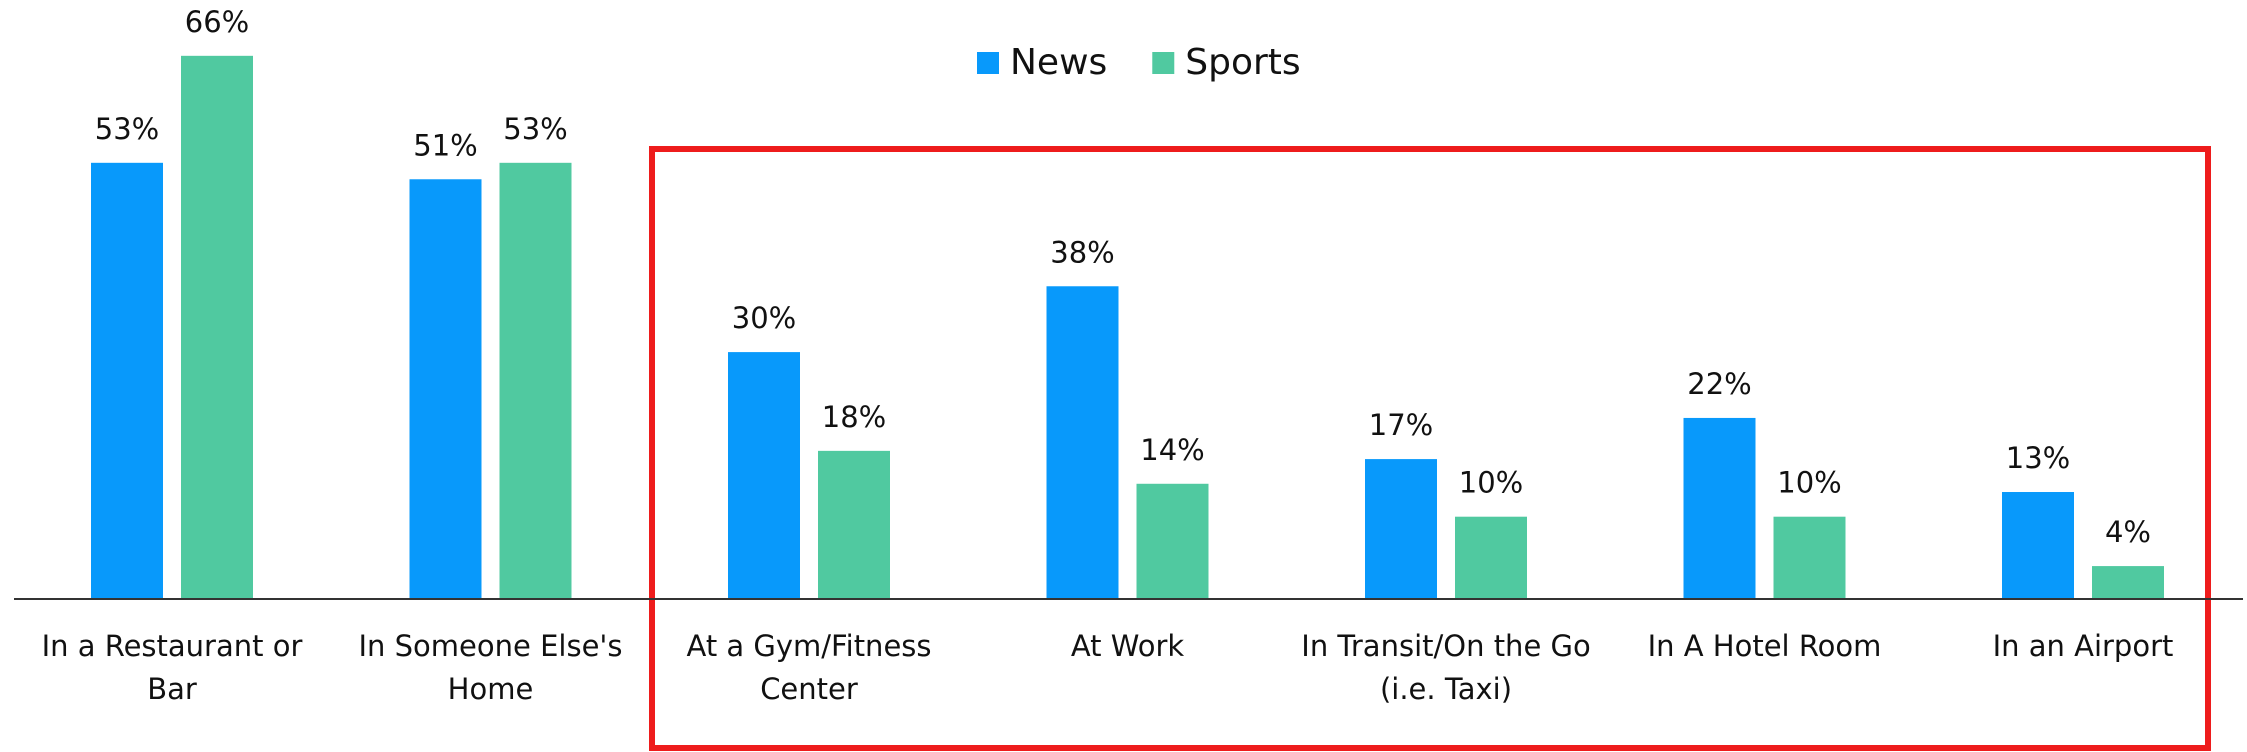  Describe the element at coordinates (217, 22) in the screenshot. I see `value-label: 66%` at that location.